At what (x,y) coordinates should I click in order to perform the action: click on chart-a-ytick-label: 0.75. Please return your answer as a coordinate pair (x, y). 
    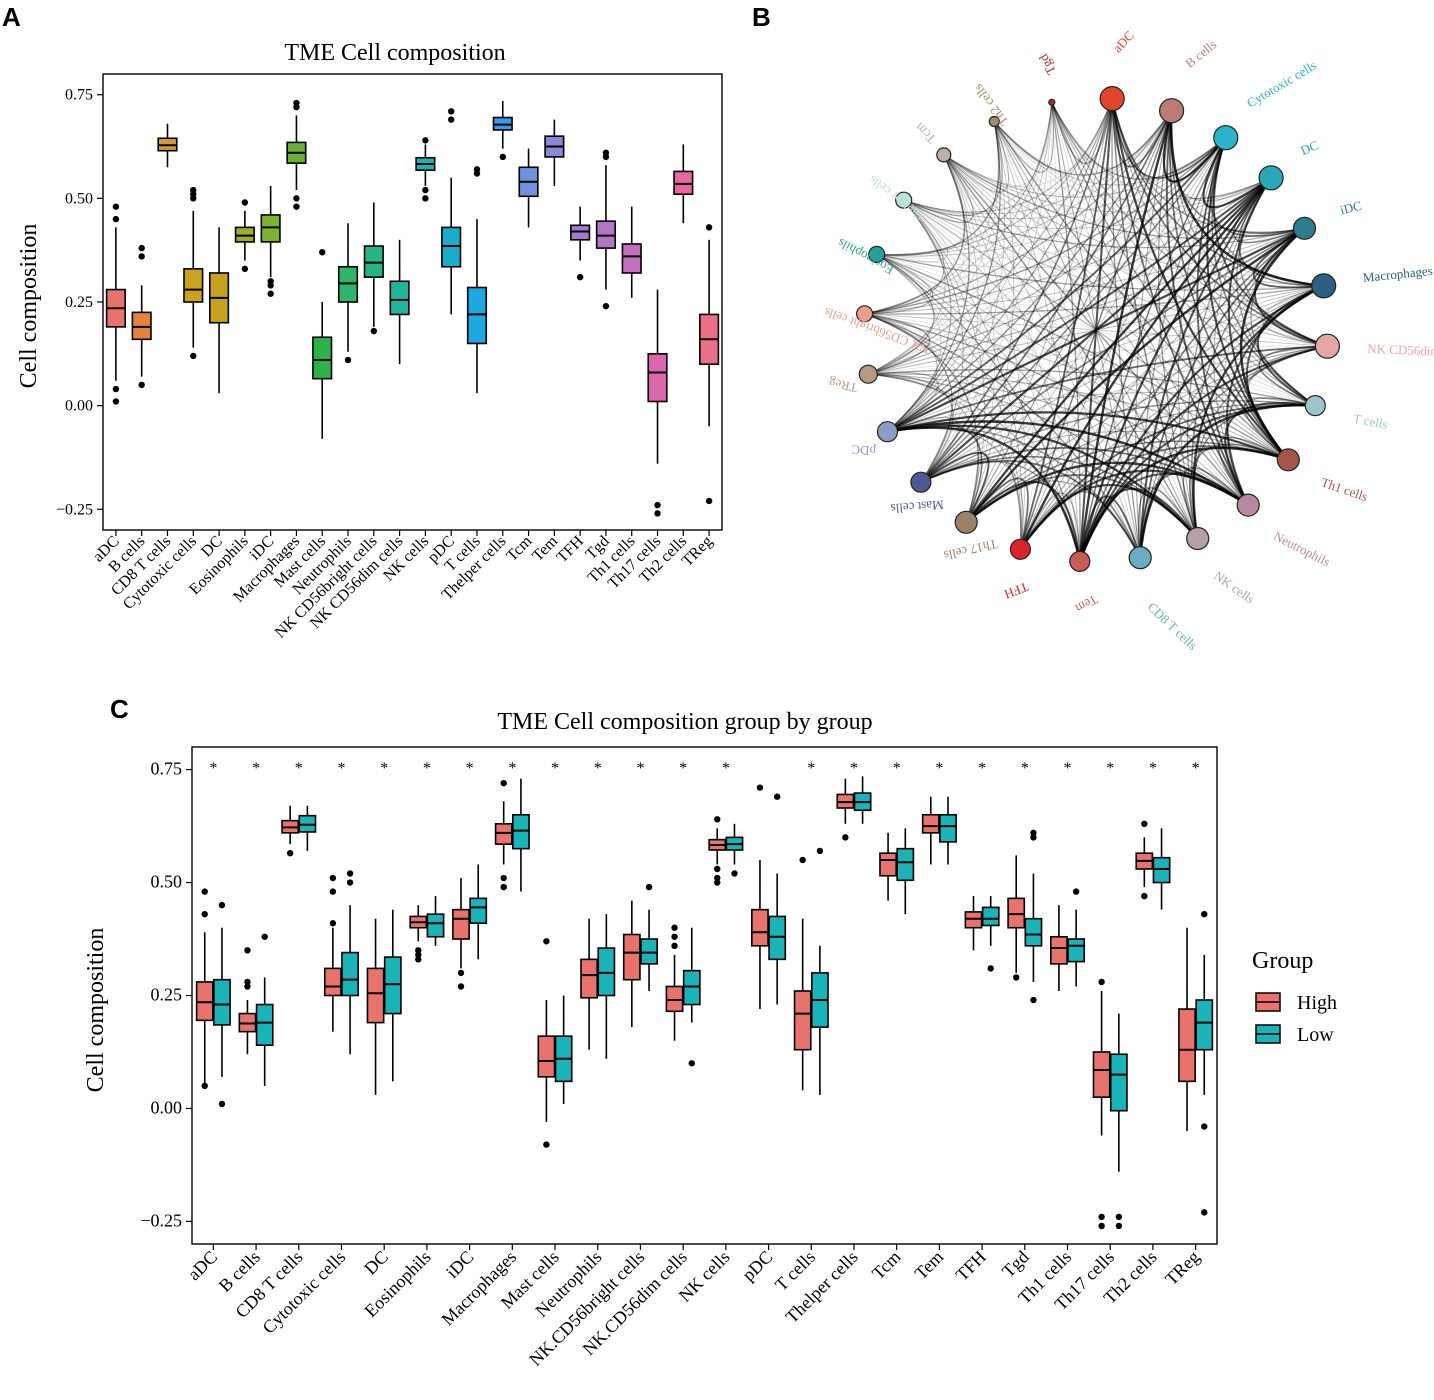
    Looking at the image, I should click on (79, 95).